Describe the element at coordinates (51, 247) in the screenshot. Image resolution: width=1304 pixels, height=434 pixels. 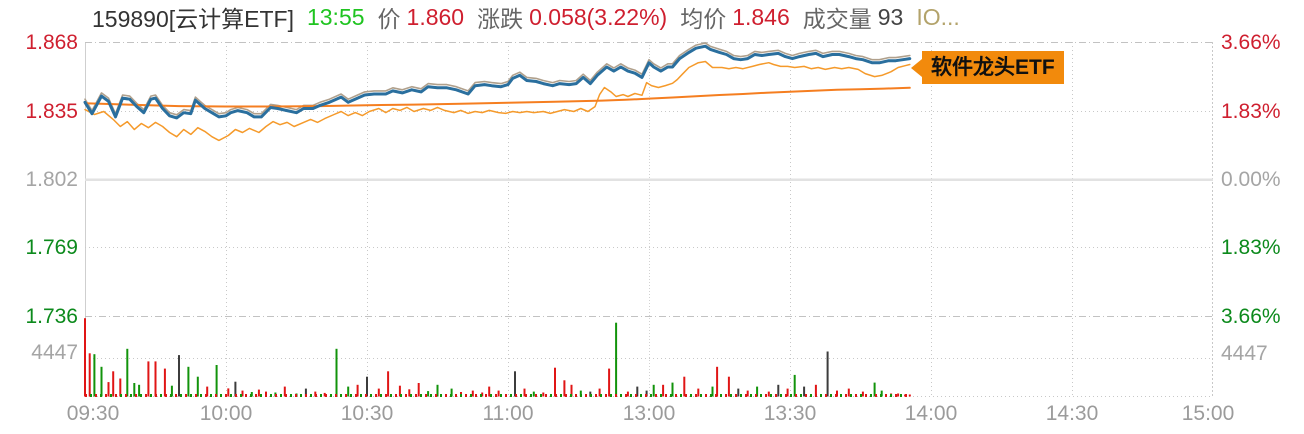
I see `price-tick: 1.769` at that location.